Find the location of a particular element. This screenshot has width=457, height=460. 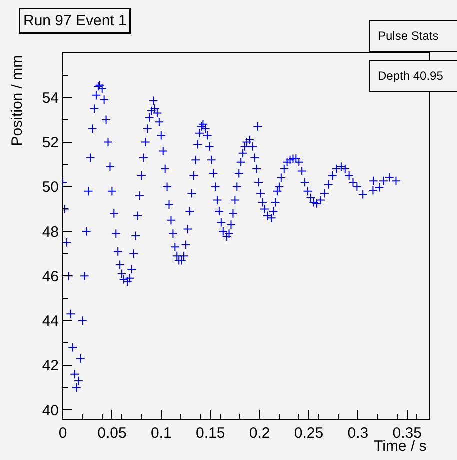

y-tick-label: 40 is located at coordinates (50, 411).